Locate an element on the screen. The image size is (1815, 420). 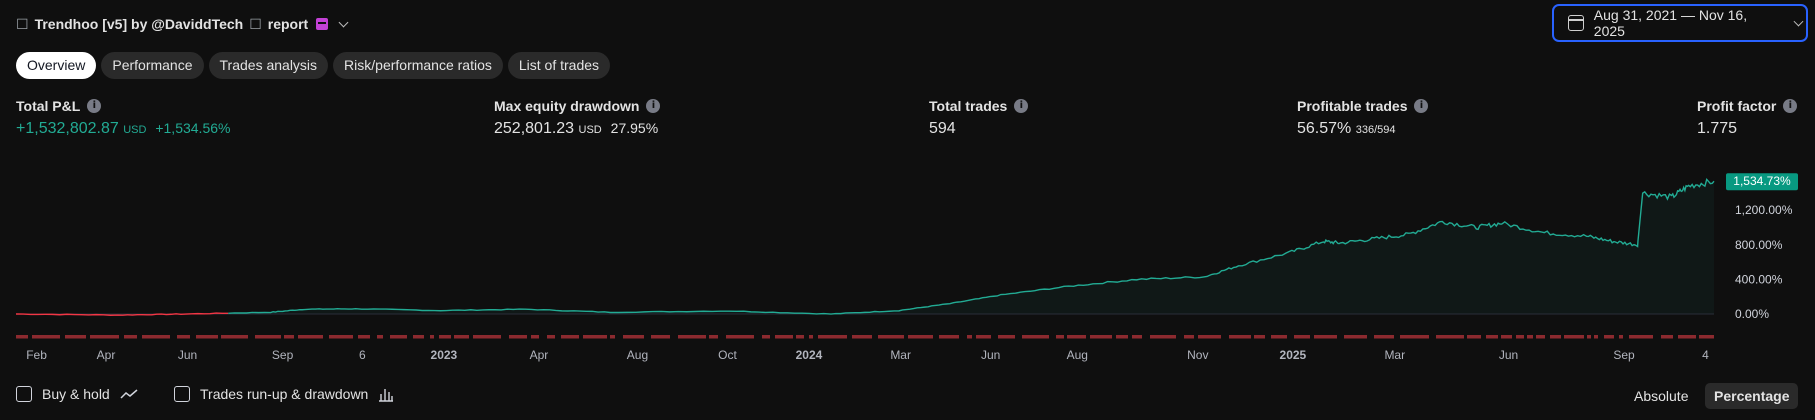
date-range-label: Aug 31, 2021 — Nov 16, 2025 is located at coordinates (1670, 23).